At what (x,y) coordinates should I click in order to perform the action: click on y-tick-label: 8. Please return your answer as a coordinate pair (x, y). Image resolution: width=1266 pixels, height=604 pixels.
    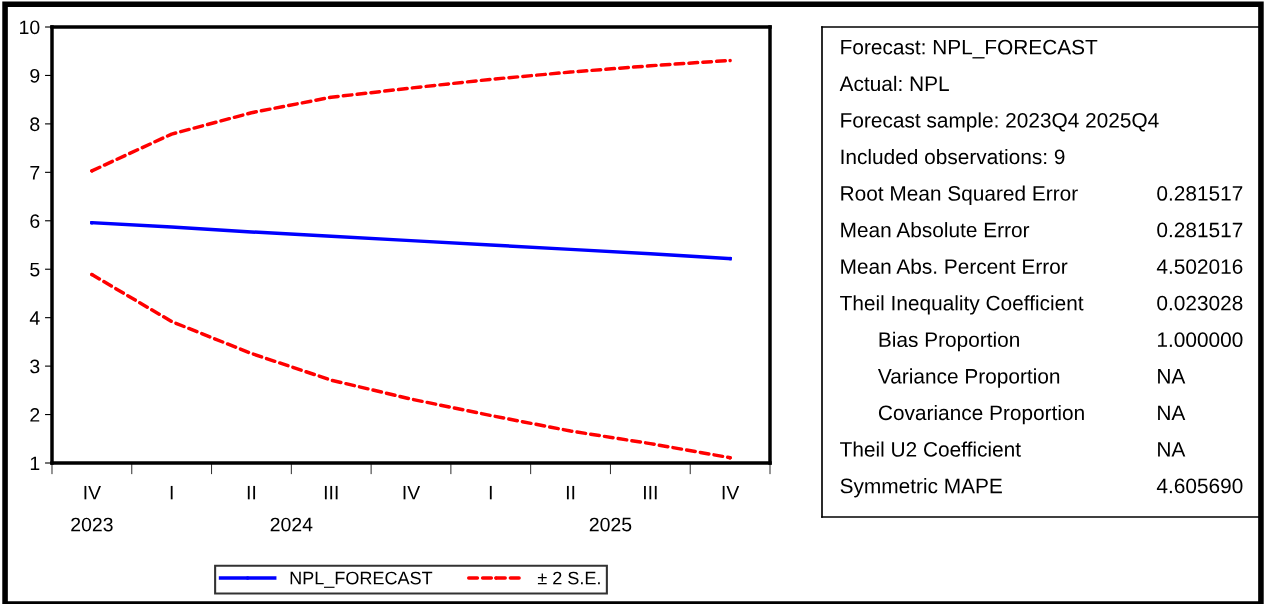
    Looking at the image, I should click on (35, 124).